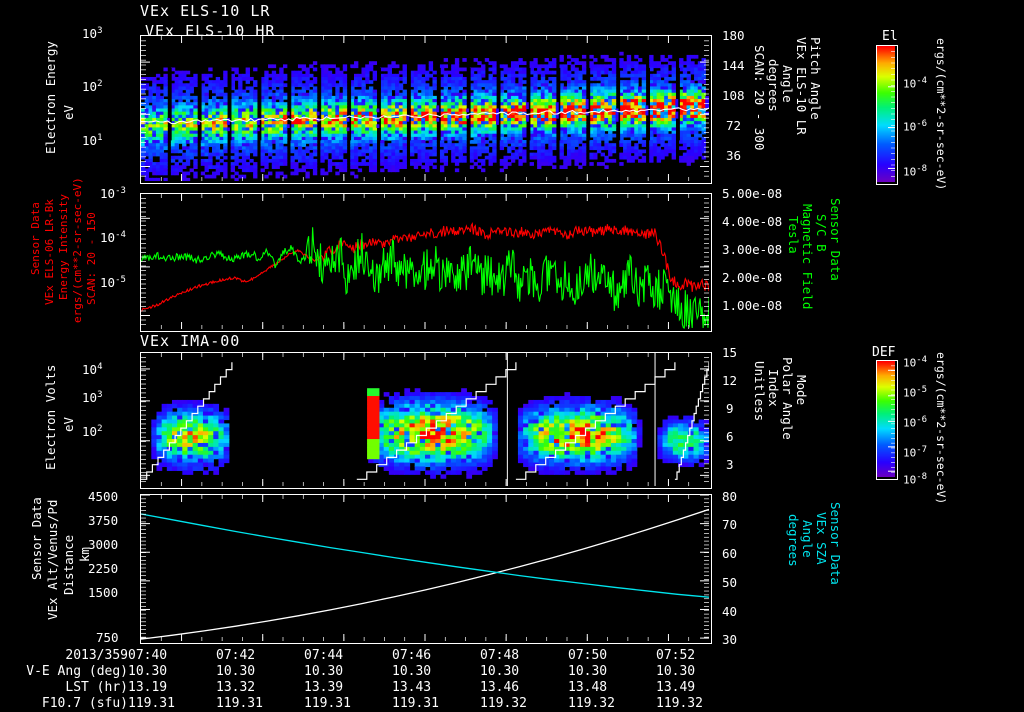 Image resolution: width=1024 pixels, height=712 pixels. What do you see at coordinates (733, 65) in the screenshot?
I see `panel1-r-tick-144: 144` at bounding box center [733, 65].